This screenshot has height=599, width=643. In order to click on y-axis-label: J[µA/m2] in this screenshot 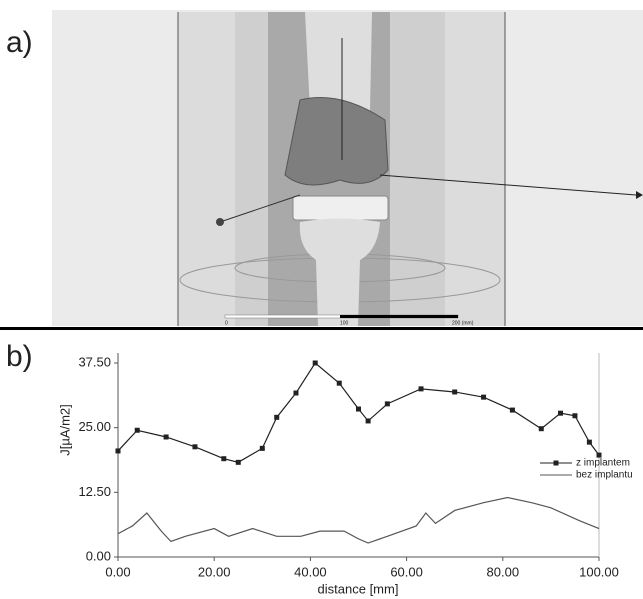, I will do `click(64, 430)`.